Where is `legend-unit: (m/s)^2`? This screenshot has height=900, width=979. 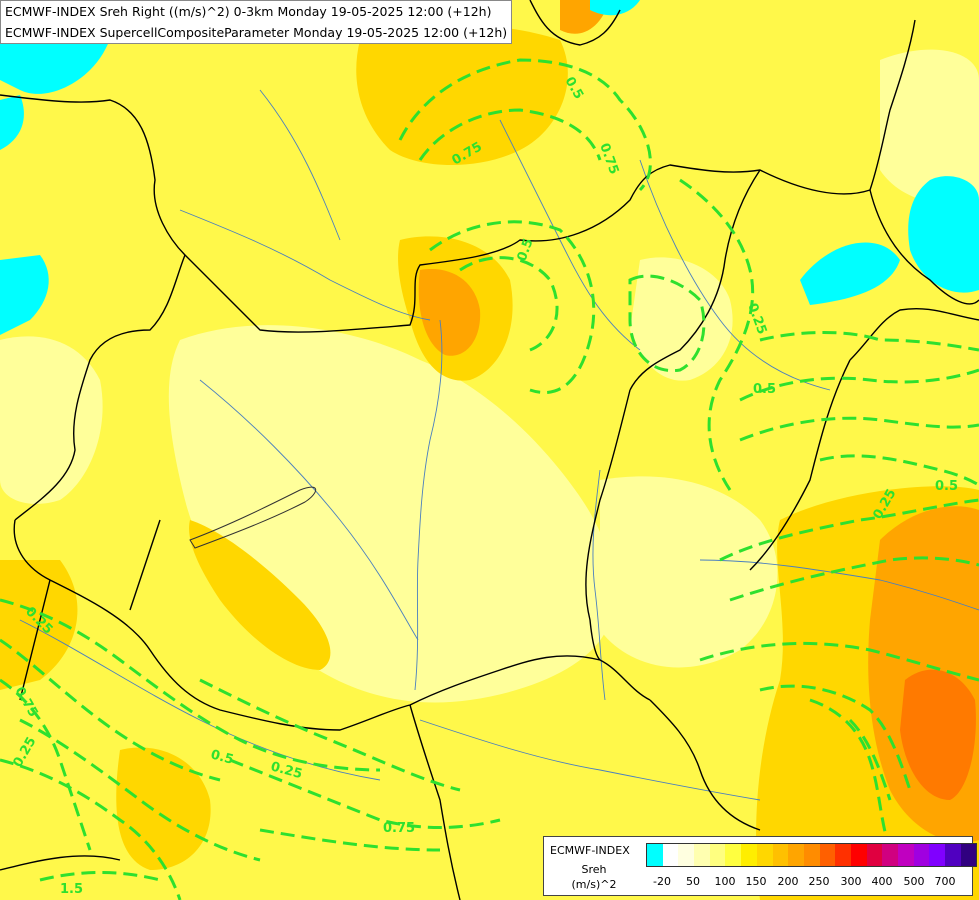 legend-unit: (m/s)^2 is located at coordinates (594, 884).